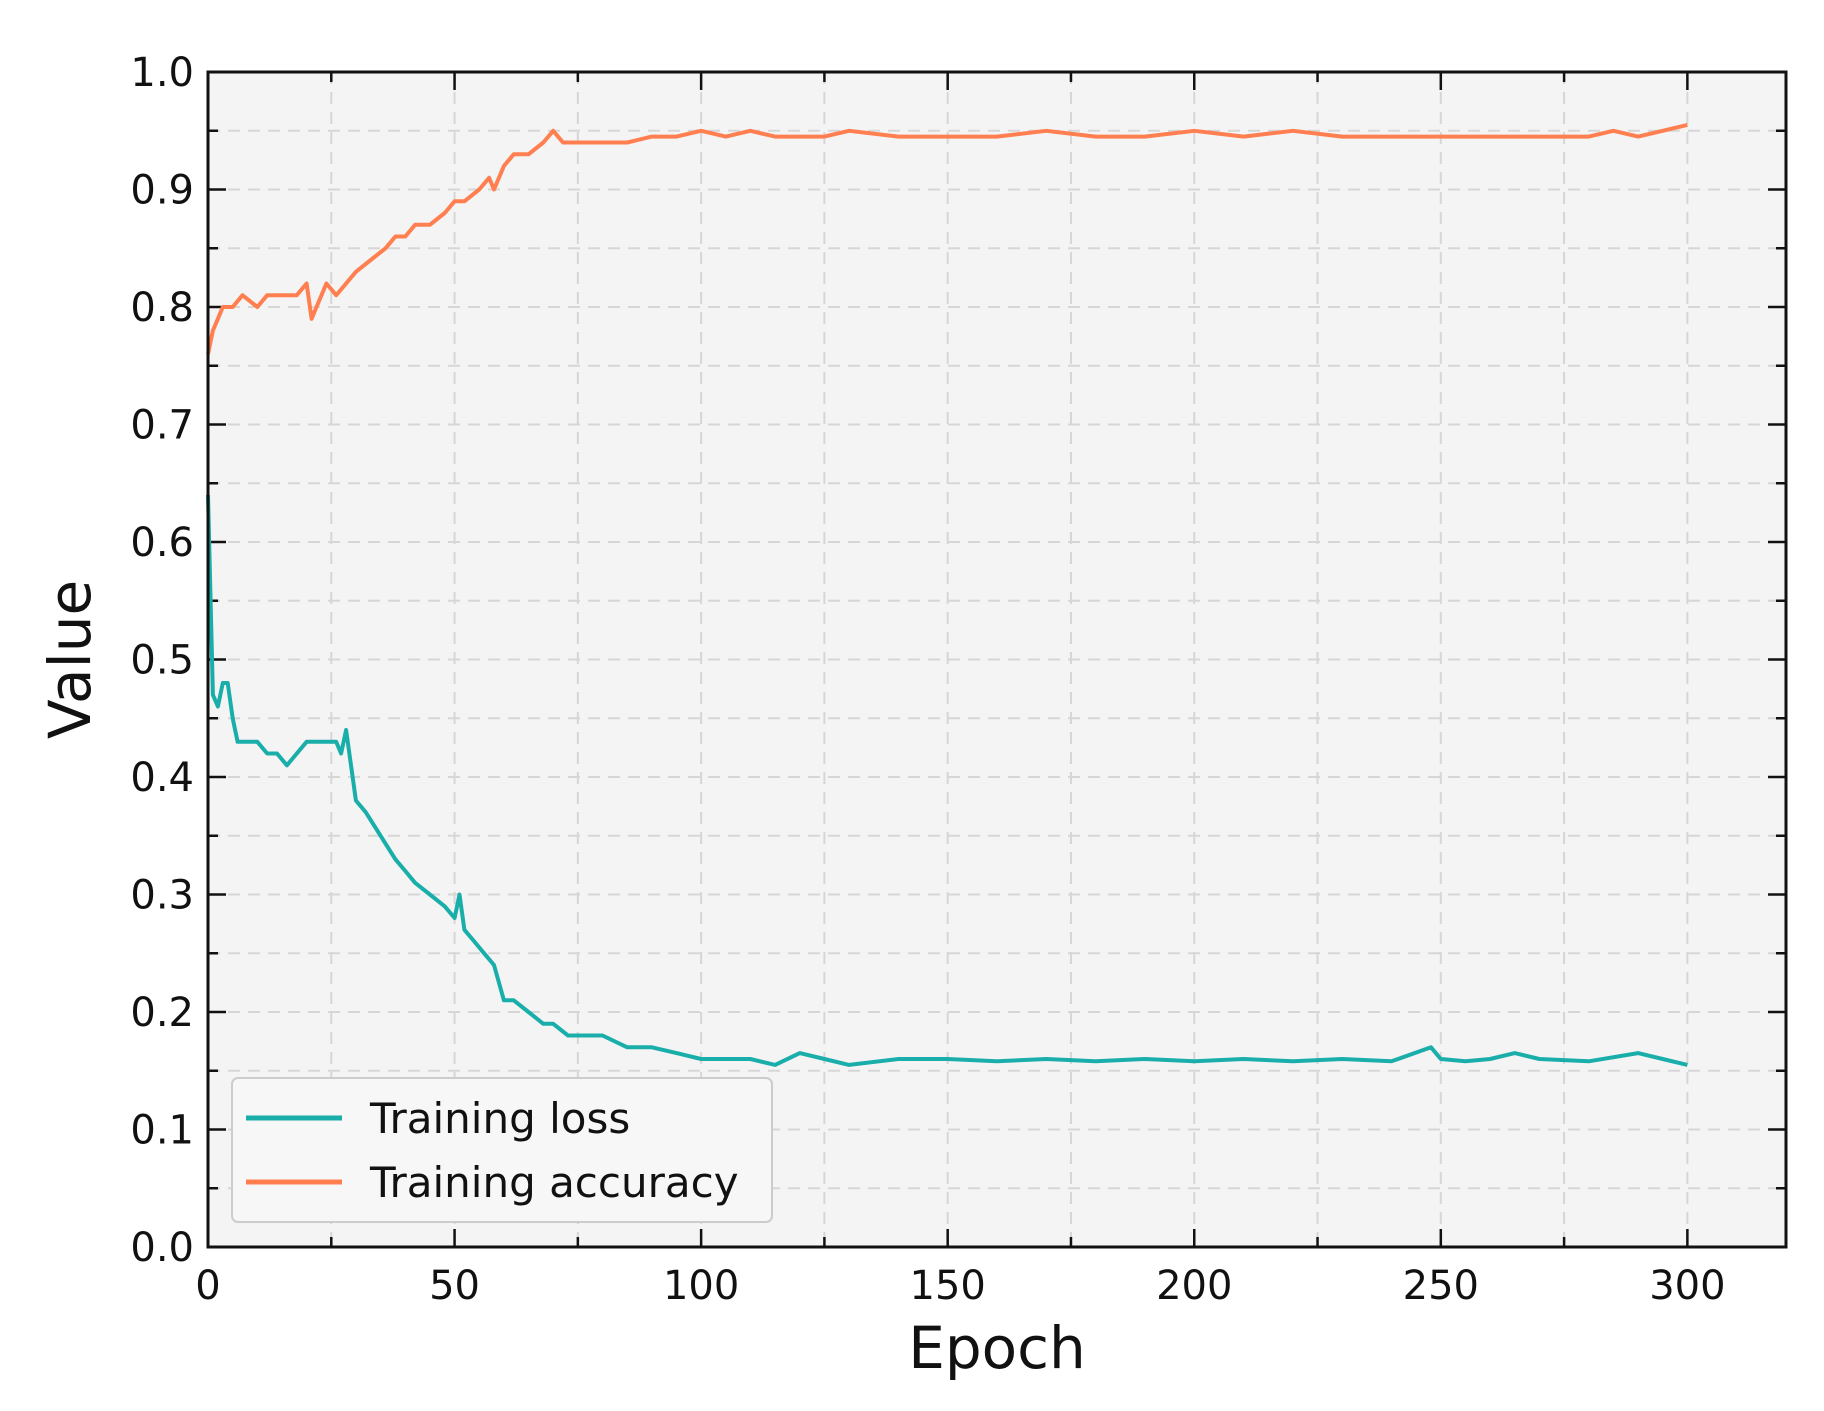  I want to click on x-axis-label: Epoch, so click(997, 1348).